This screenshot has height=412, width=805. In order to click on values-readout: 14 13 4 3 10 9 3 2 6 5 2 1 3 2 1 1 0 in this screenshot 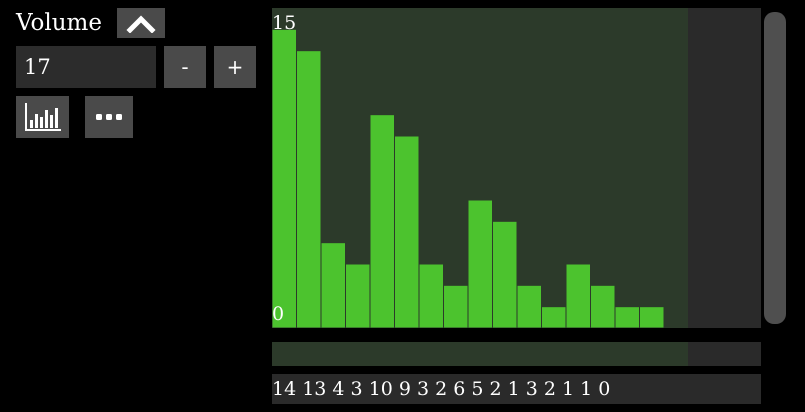, I will do `click(516, 389)`.